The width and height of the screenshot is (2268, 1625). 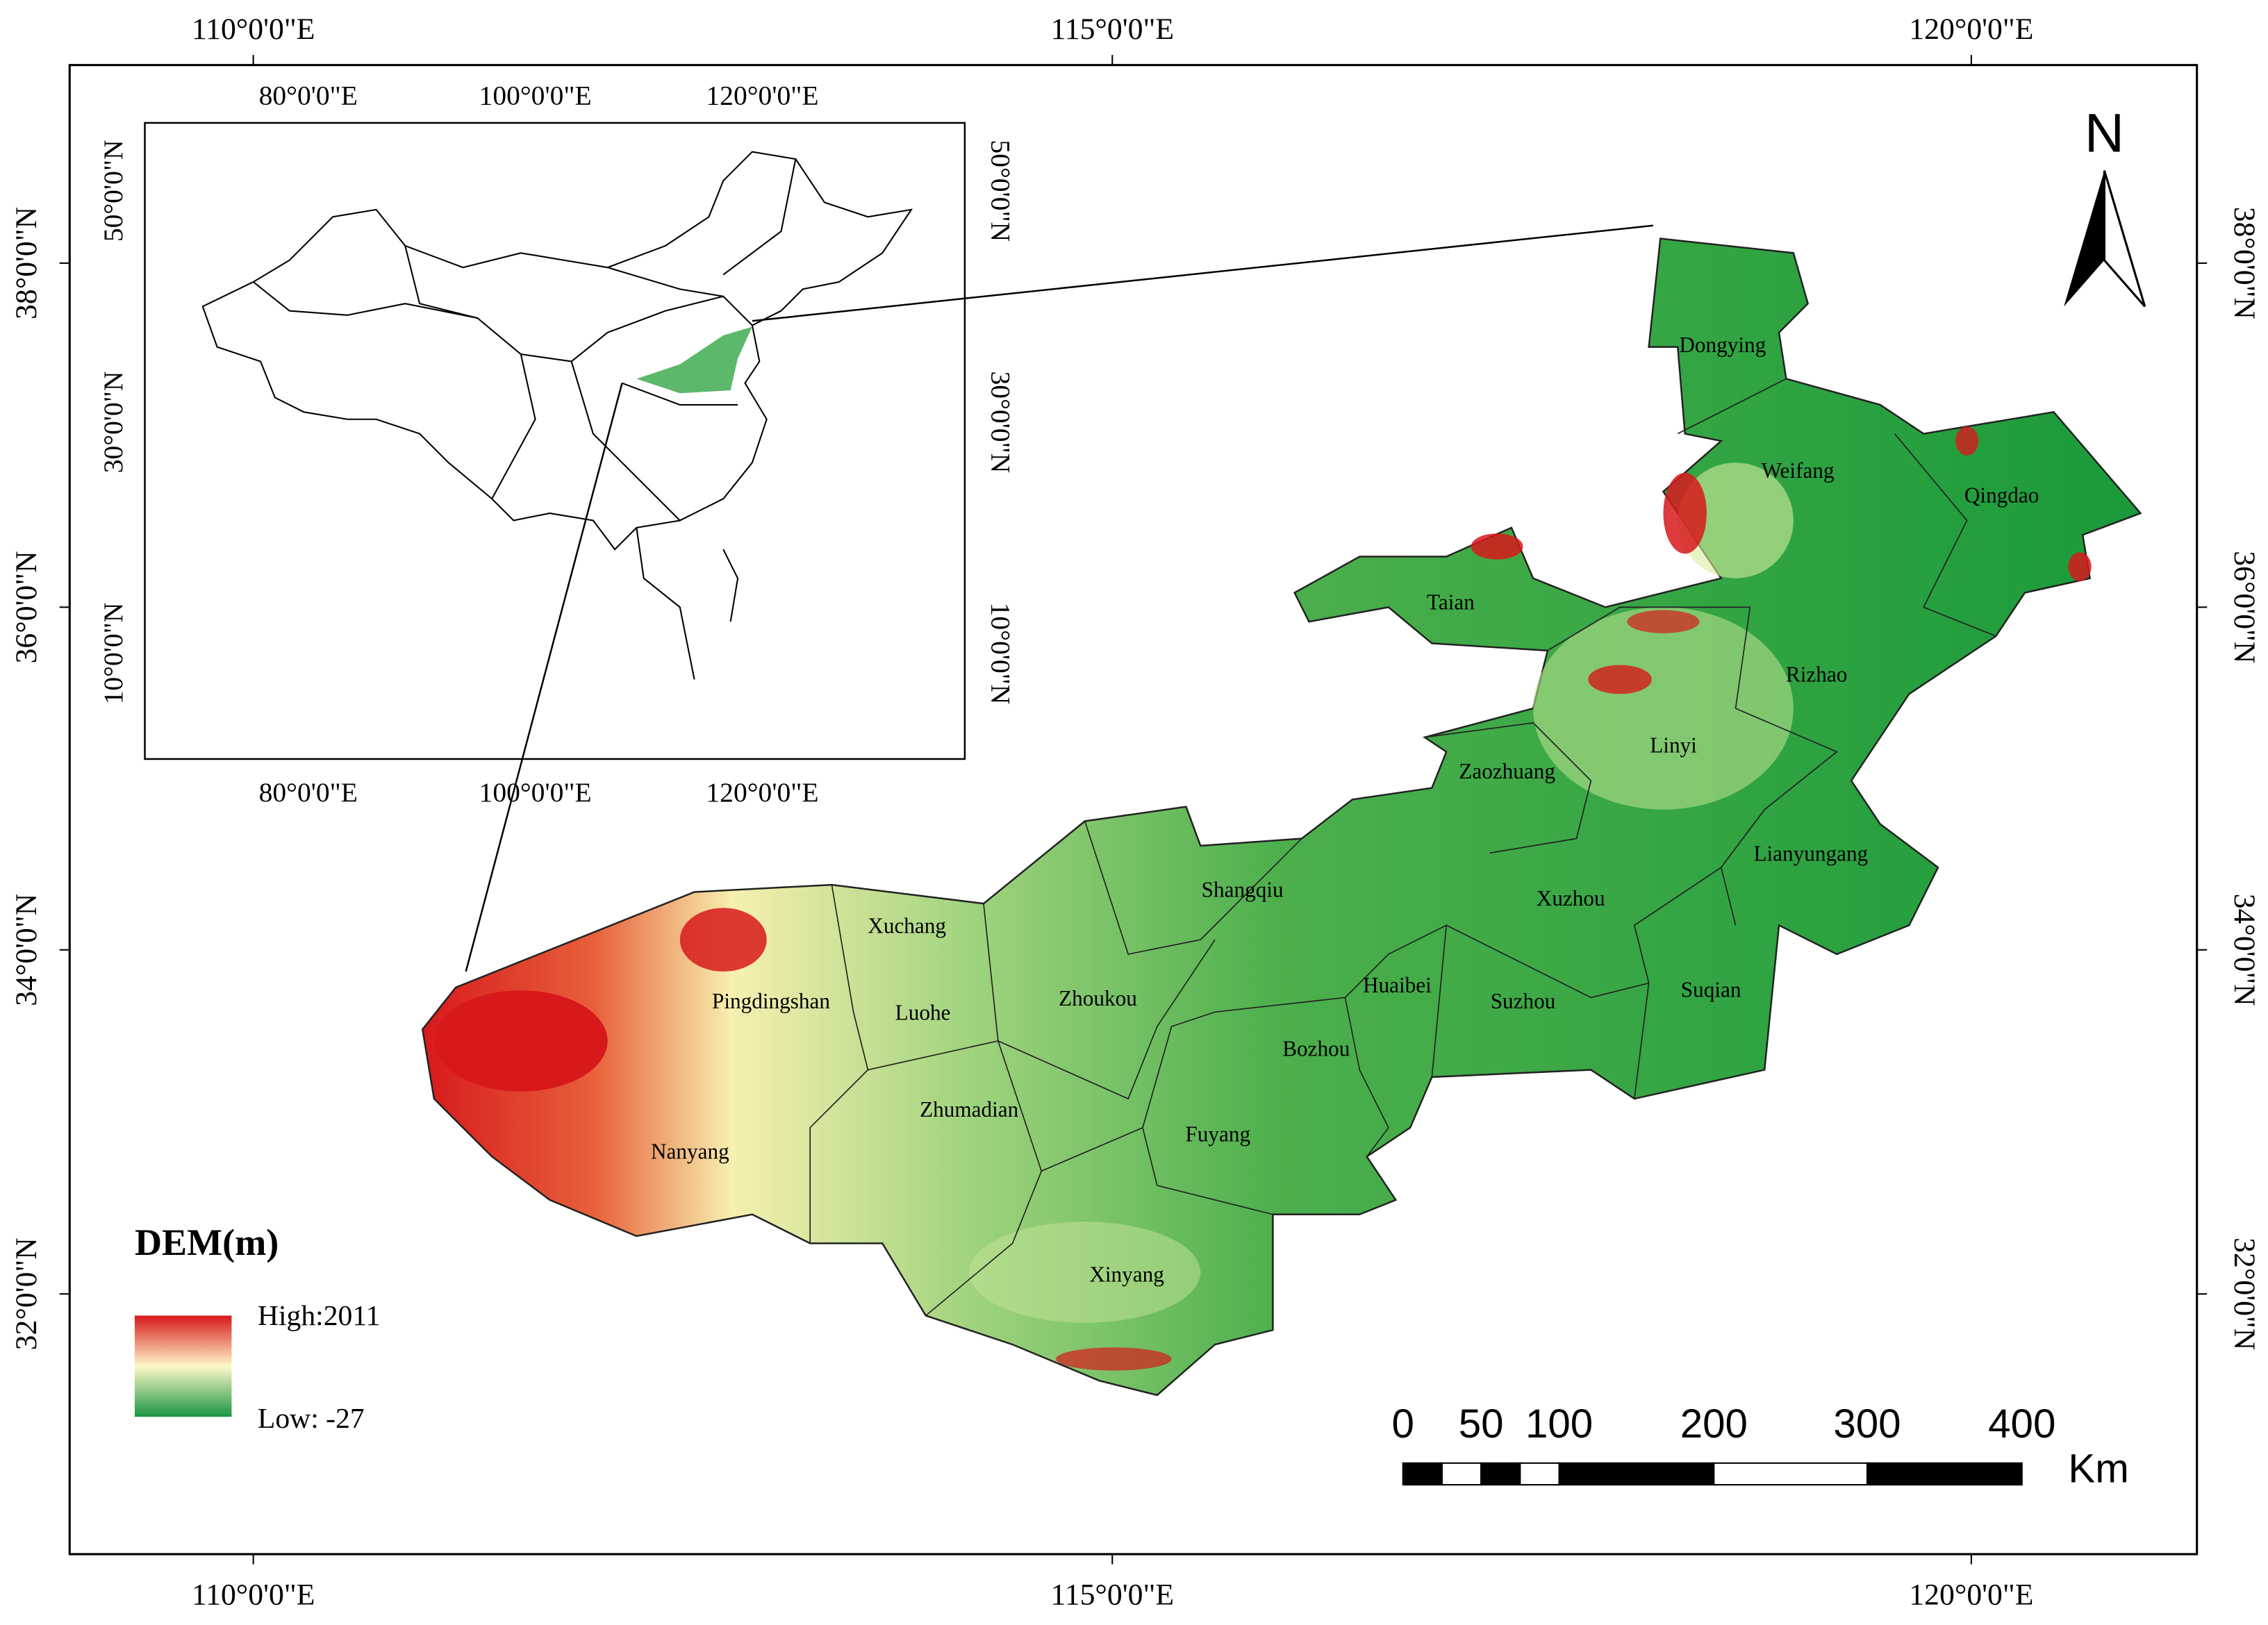 What do you see at coordinates (1711, 989) in the screenshot?
I see `city-label: Suqian` at bounding box center [1711, 989].